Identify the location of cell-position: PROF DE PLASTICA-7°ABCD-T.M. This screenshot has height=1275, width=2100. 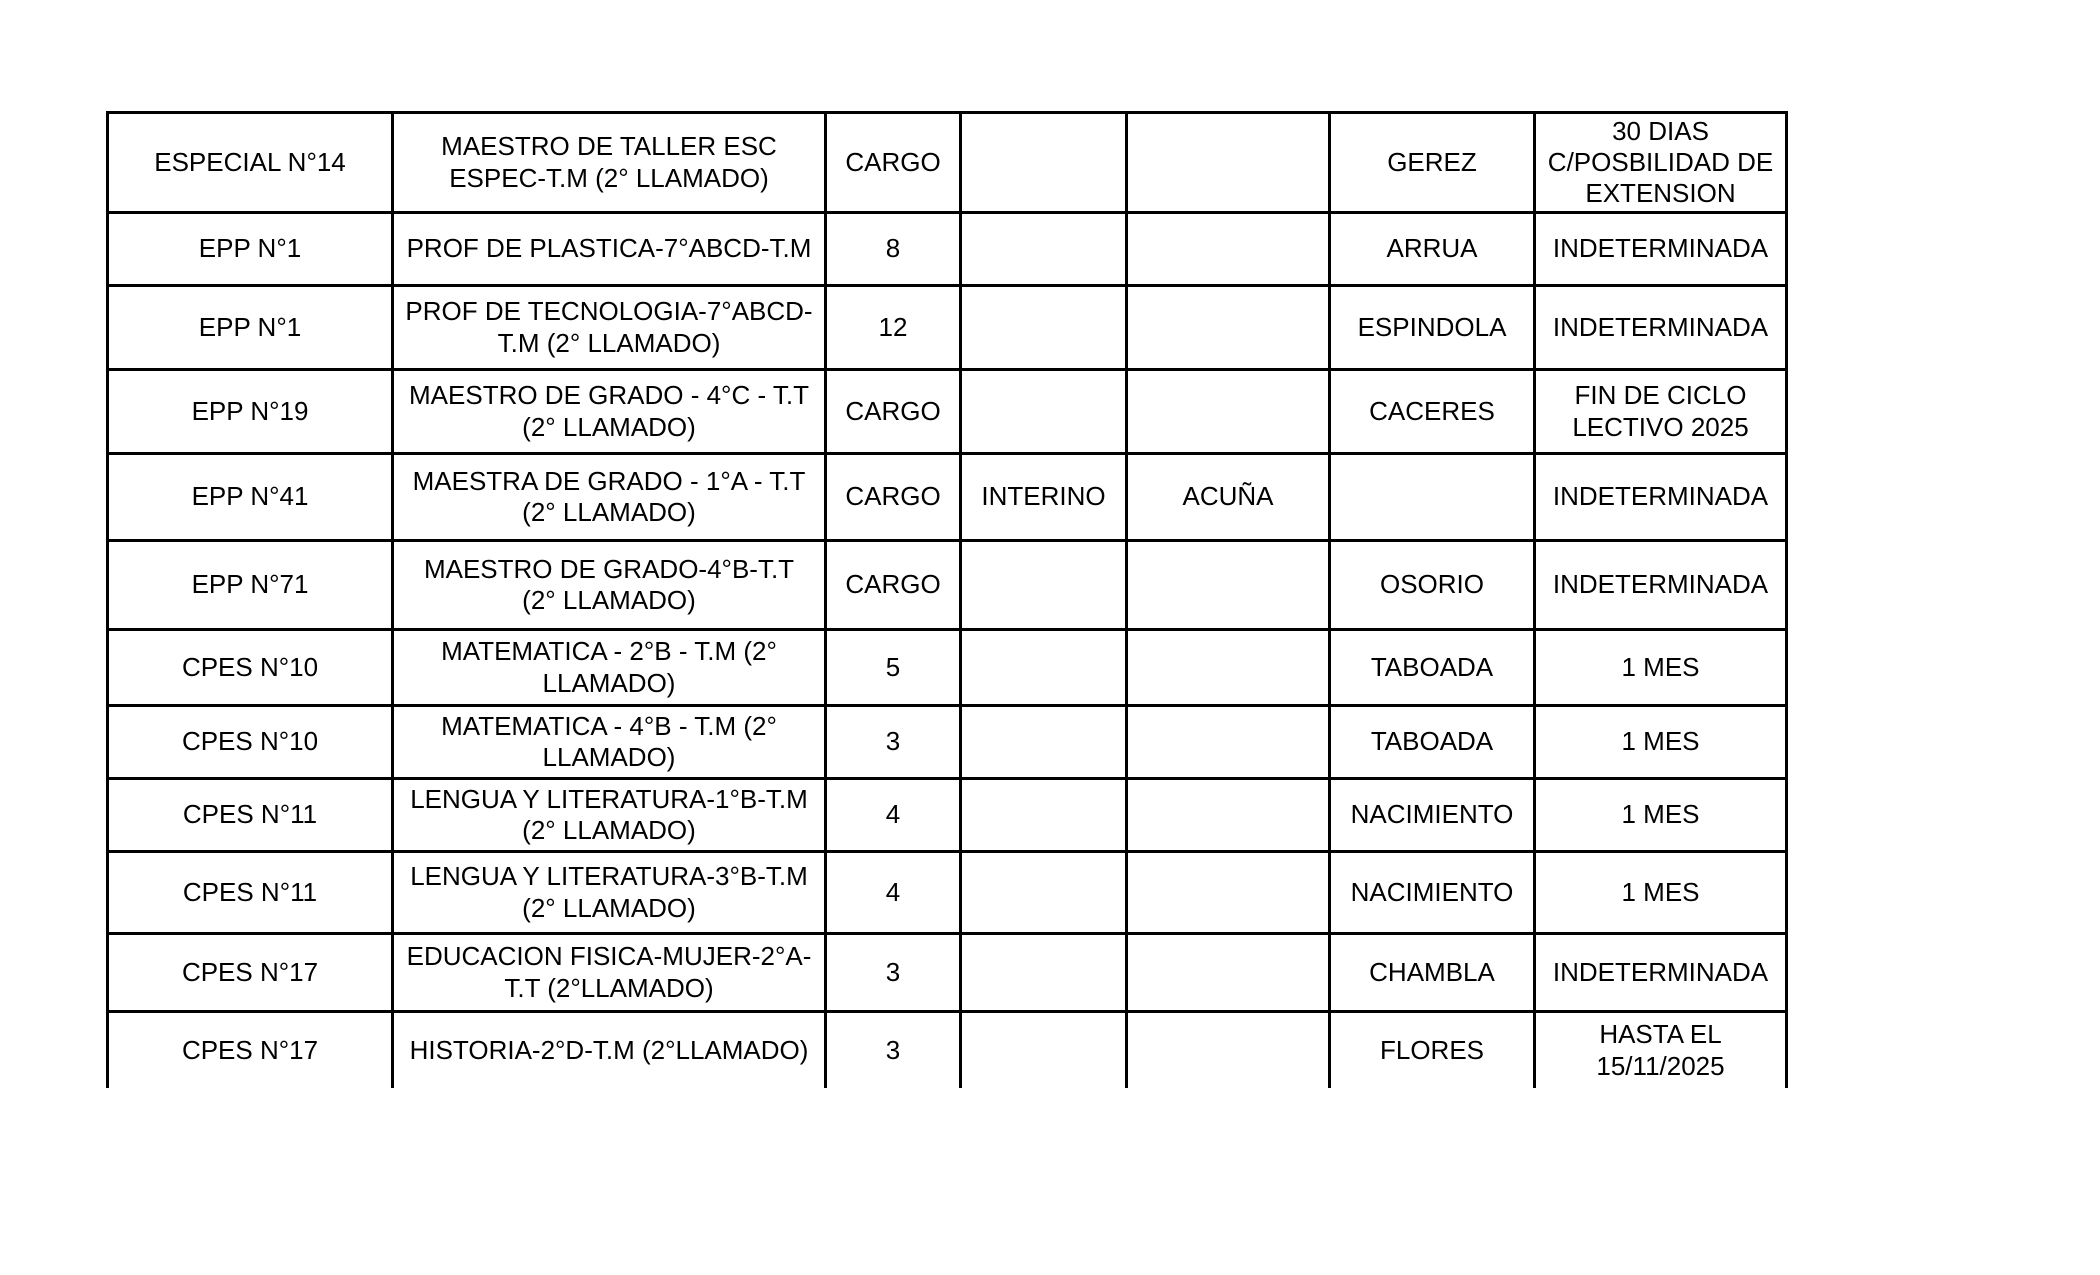
(610, 250).